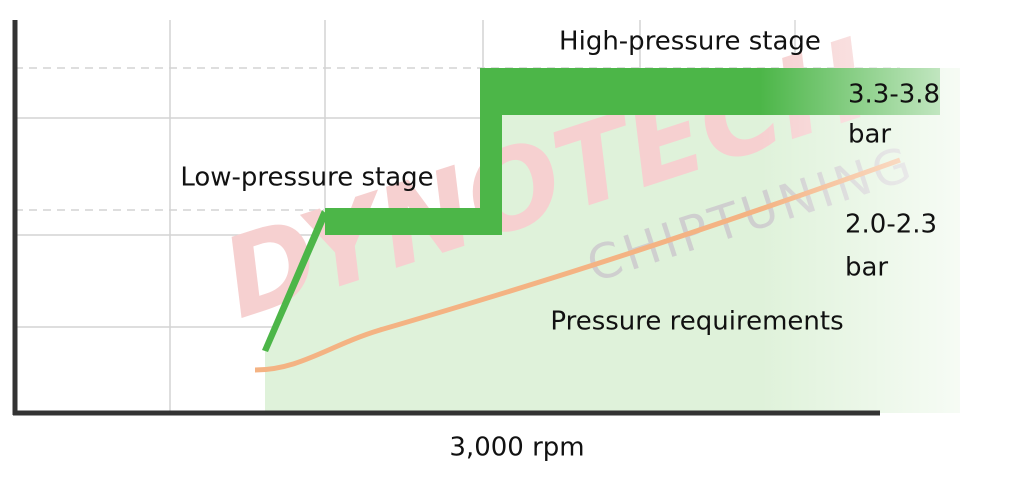 The image size is (1036, 482). What do you see at coordinates (690, 42) in the screenshot?
I see `high-stage-label: High-pressure stage` at bounding box center [690, 42].